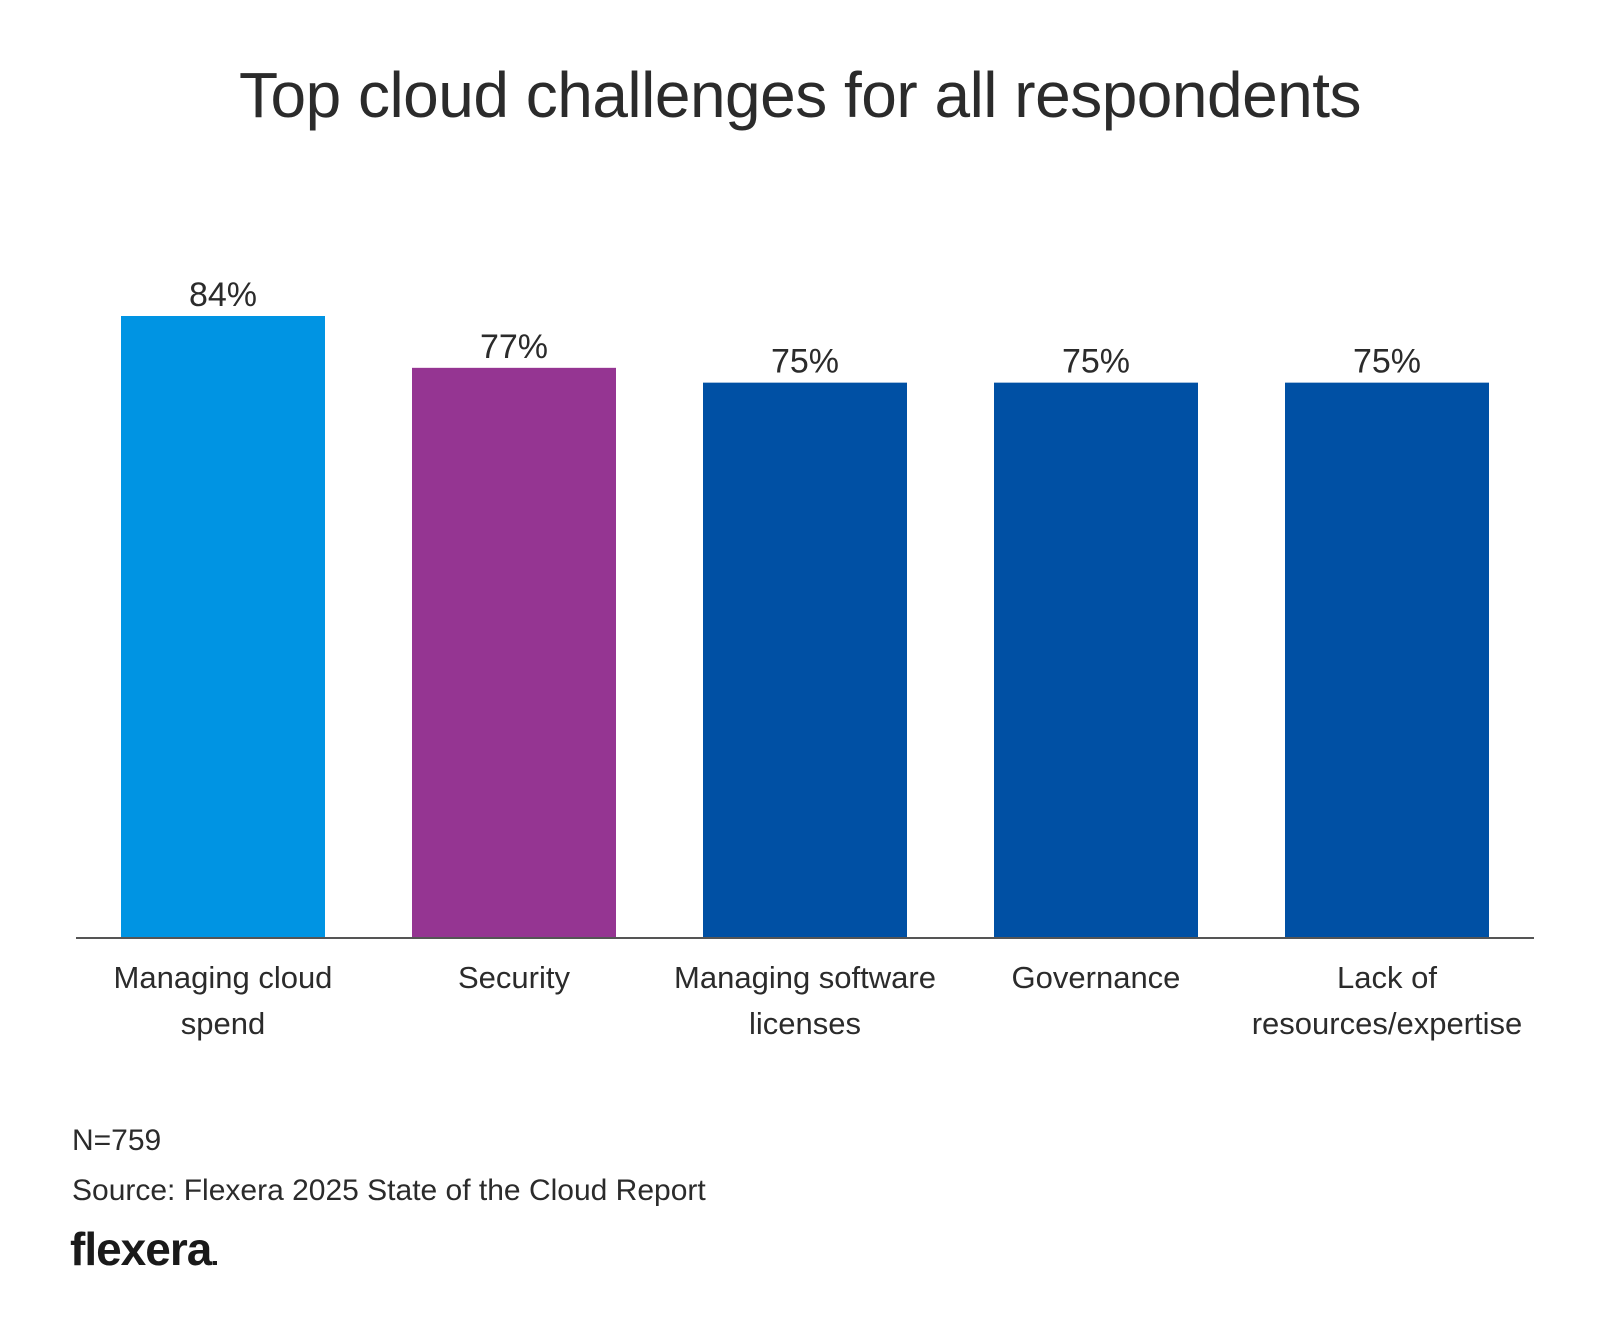 The height and width of the screenshot is (1339, 1600). I want to click on value-labels-layer: 84% 77% 75% 75% 75%, so click(805, 328).